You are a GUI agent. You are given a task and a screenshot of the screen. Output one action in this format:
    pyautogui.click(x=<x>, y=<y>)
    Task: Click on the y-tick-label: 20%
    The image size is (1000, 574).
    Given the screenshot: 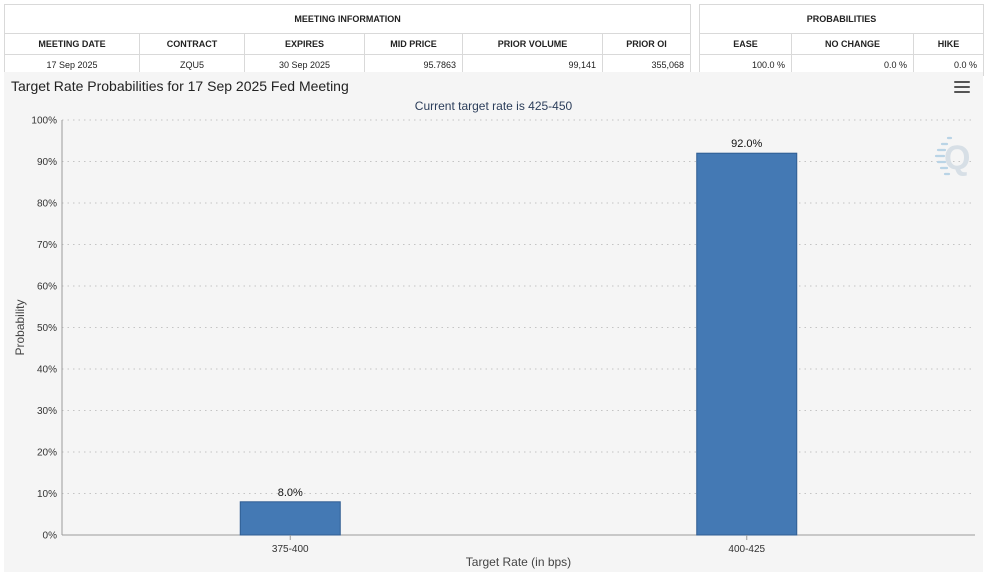 What is the action you would take?
    pyautogui.click(x=47, y=453)
    